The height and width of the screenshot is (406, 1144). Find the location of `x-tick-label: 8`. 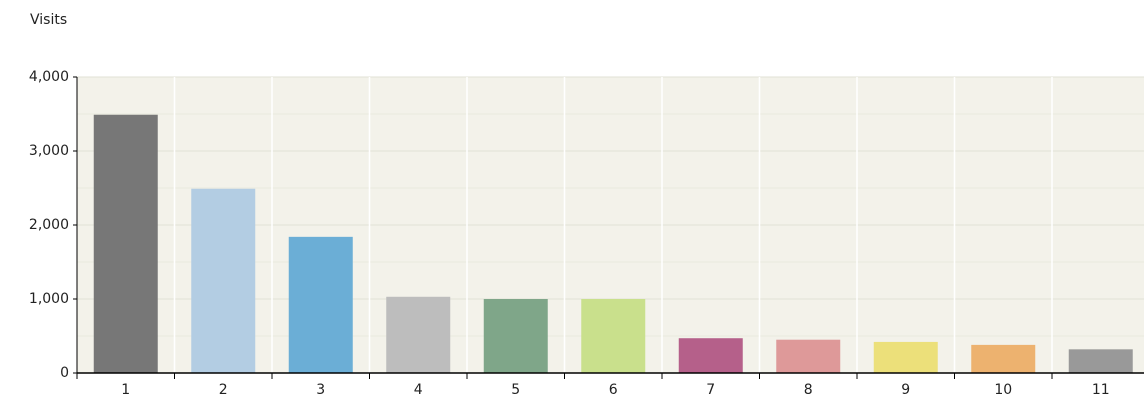

x-tick-label: 8 is located at coordinates (808, 390).